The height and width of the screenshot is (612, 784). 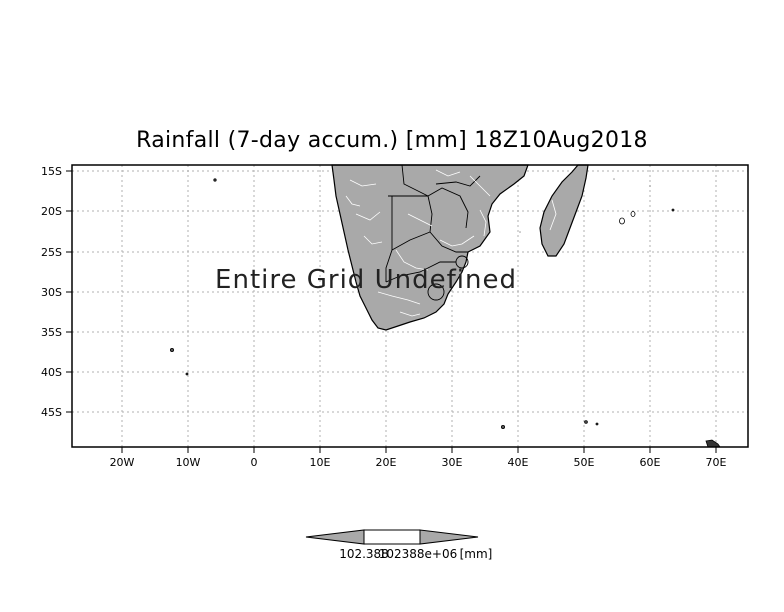 What do you see at coordinates (433, 232) in the screenshot?
I see `country-borders` at bounding box center [433, 232].